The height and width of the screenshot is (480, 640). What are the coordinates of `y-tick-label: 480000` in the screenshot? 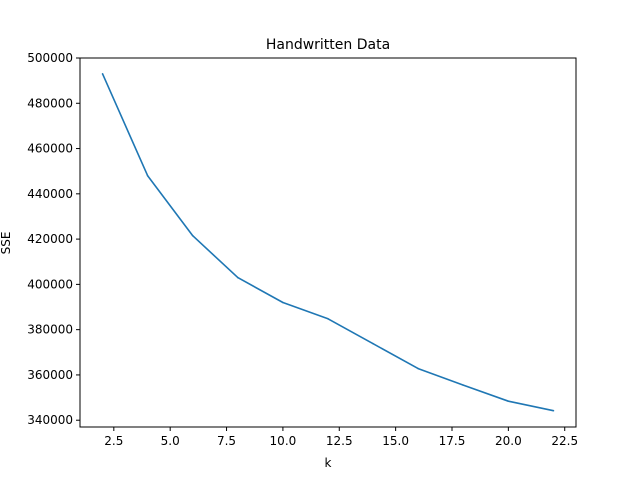 It's located at (50, 103).